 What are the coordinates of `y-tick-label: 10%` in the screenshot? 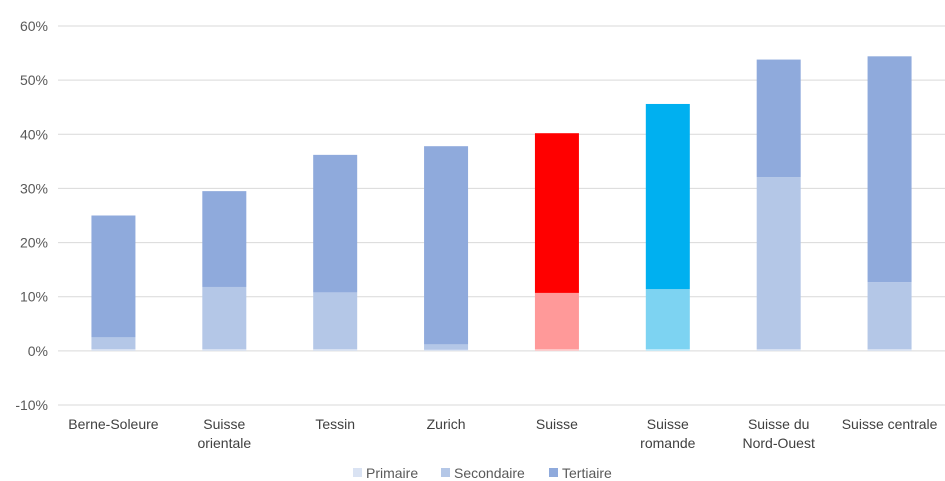 It's located at (34, 297).